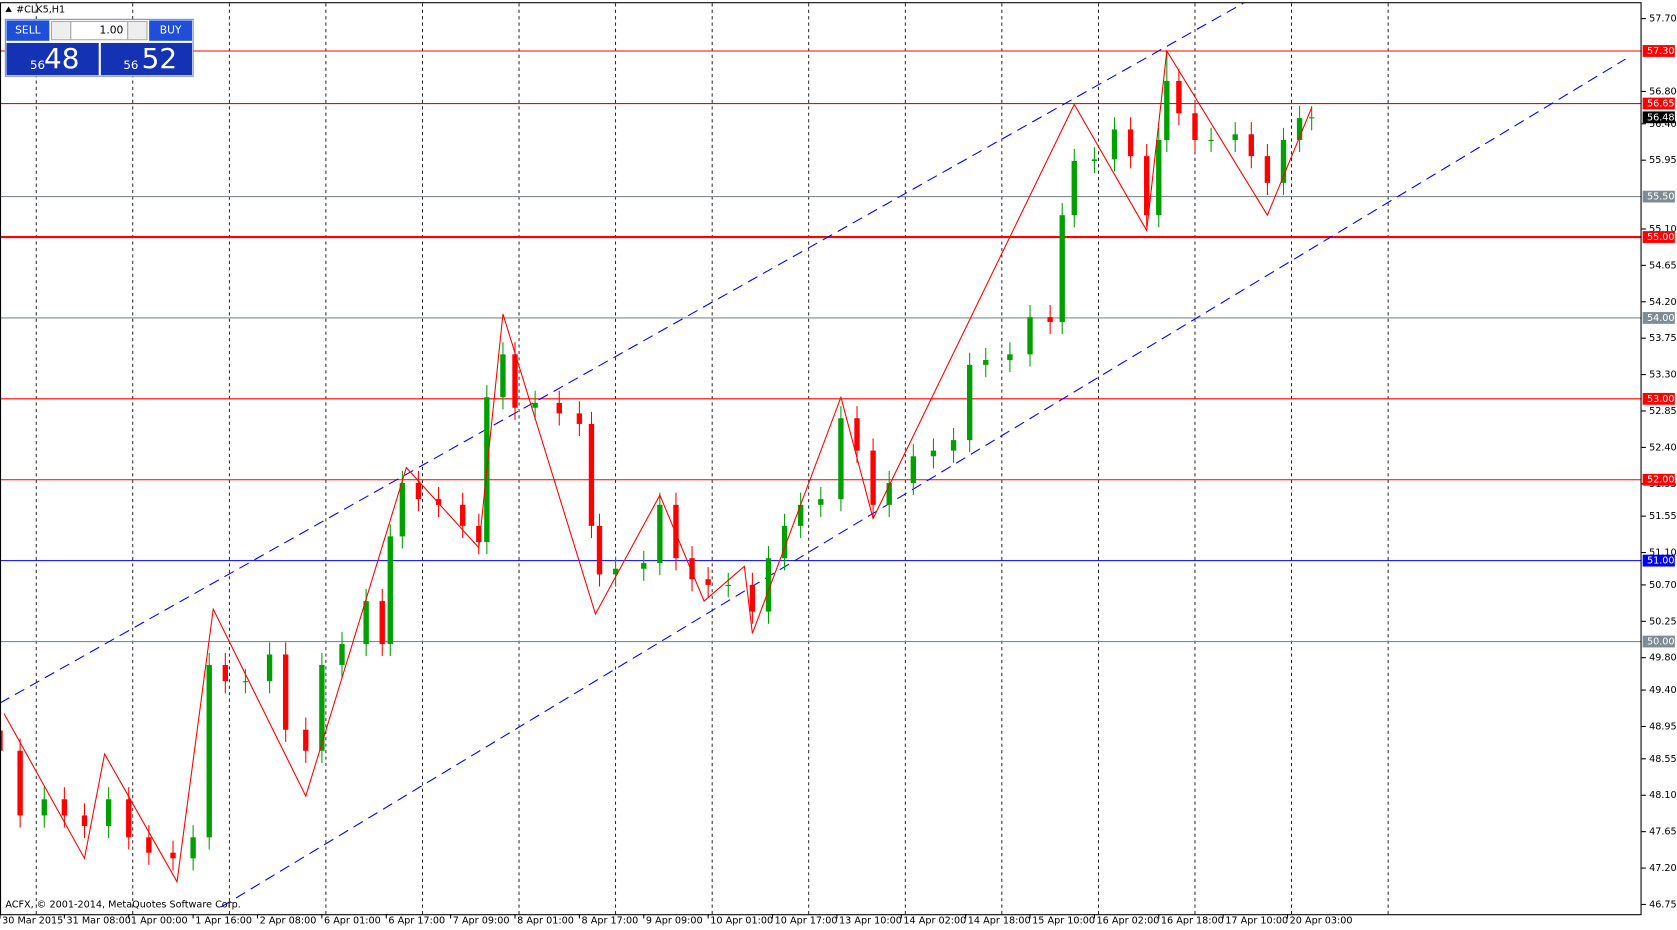 Image resolution: width=1677 pixels, height=930 pixels. I want to click on bid-box, so click(52, 59).